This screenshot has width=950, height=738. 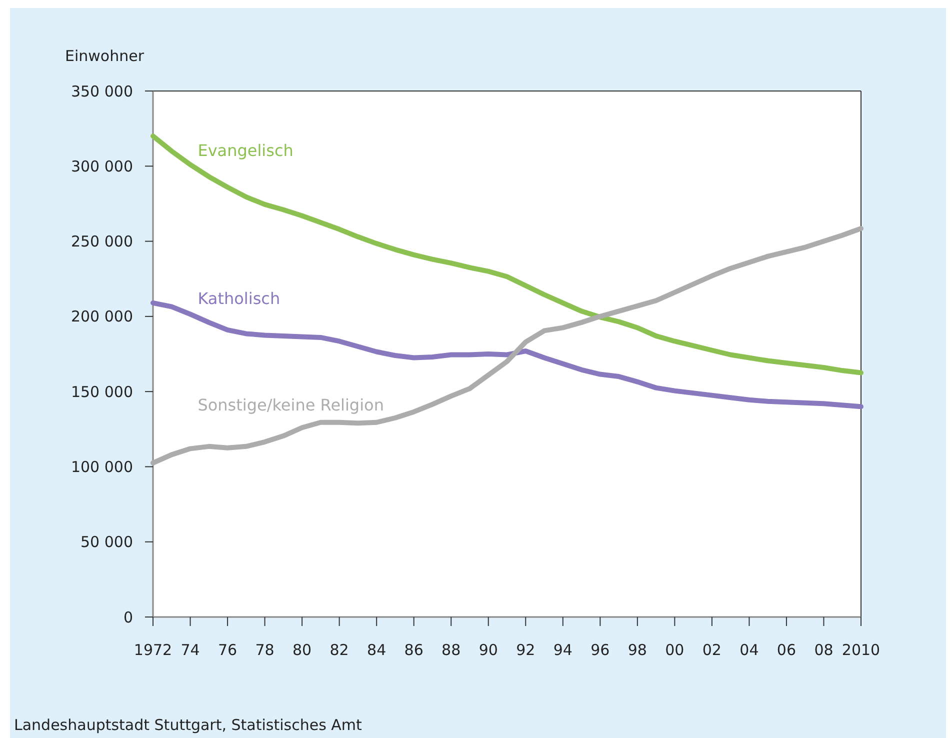 What do you see at coordinates (101, 166) in the screenshot?
I see `y-tick-label: 300 000` at bounding box center [101, 166].